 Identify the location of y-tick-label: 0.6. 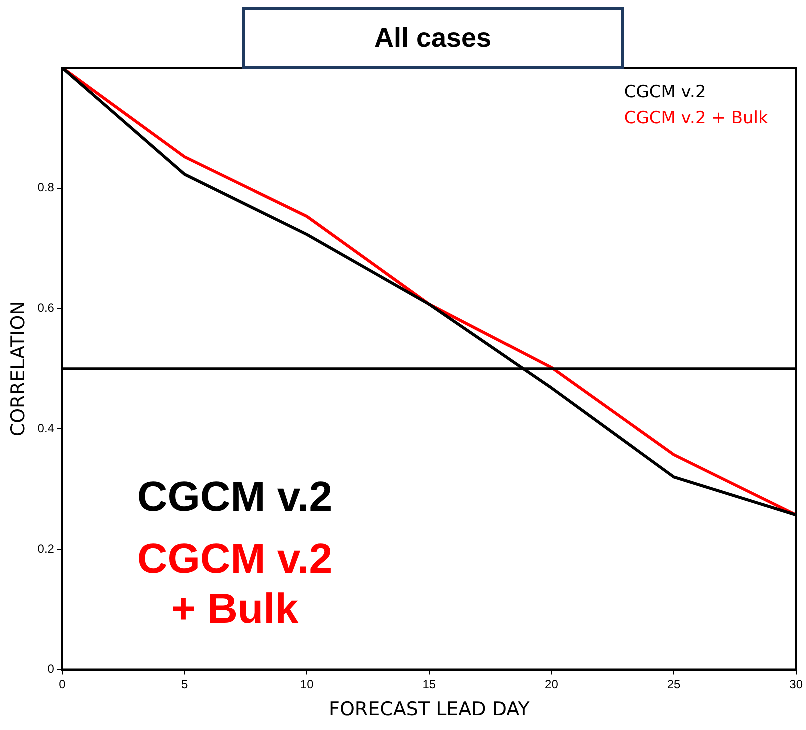
(46, 308).